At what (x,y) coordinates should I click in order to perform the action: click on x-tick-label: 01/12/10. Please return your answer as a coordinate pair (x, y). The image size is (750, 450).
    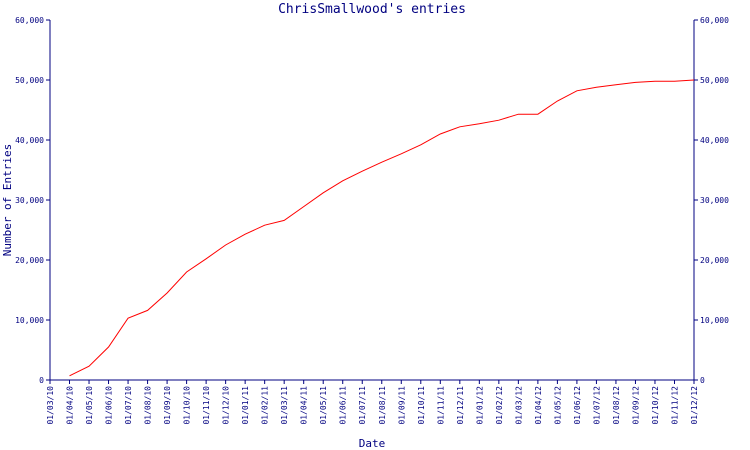
    Looking at the image, I should click on (226, 405).